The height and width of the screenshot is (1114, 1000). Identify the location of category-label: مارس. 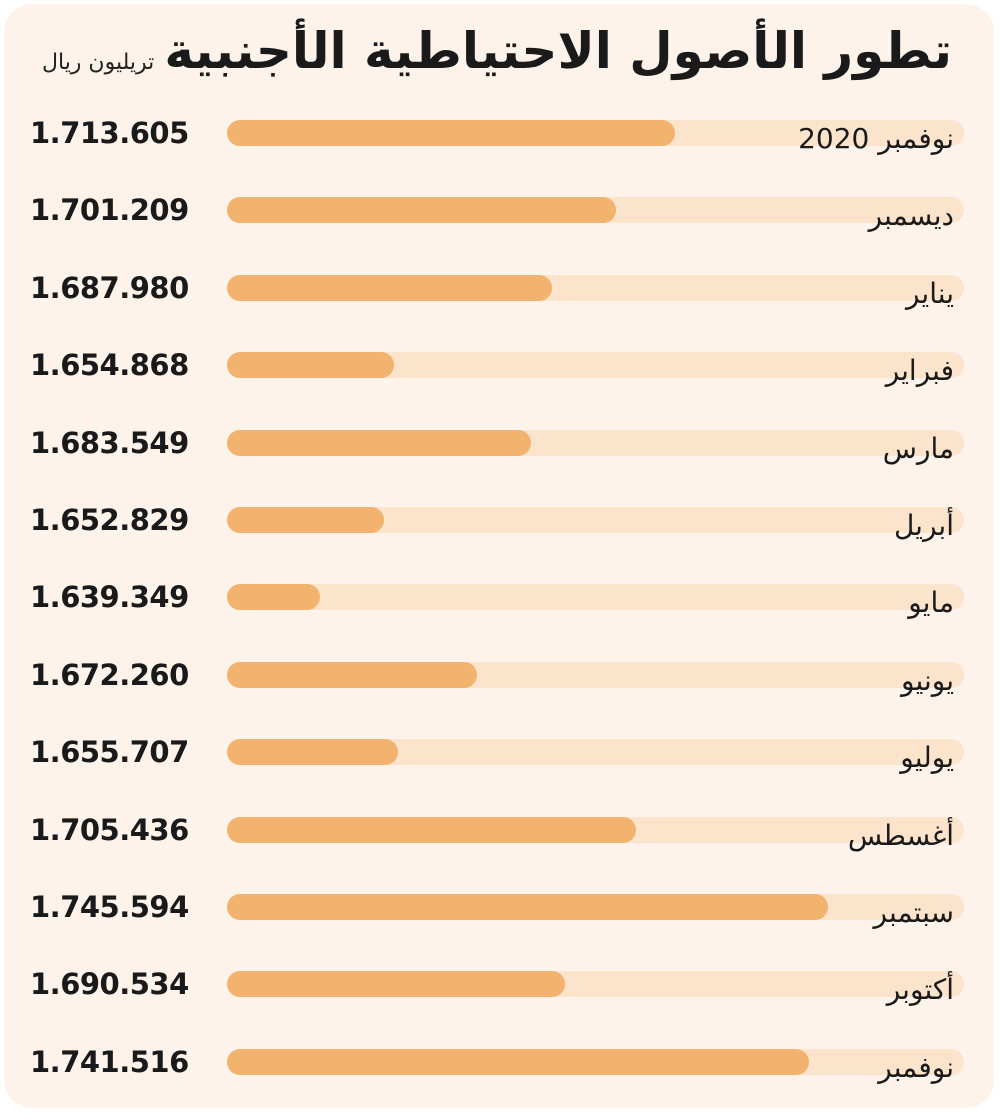
(918, 448).